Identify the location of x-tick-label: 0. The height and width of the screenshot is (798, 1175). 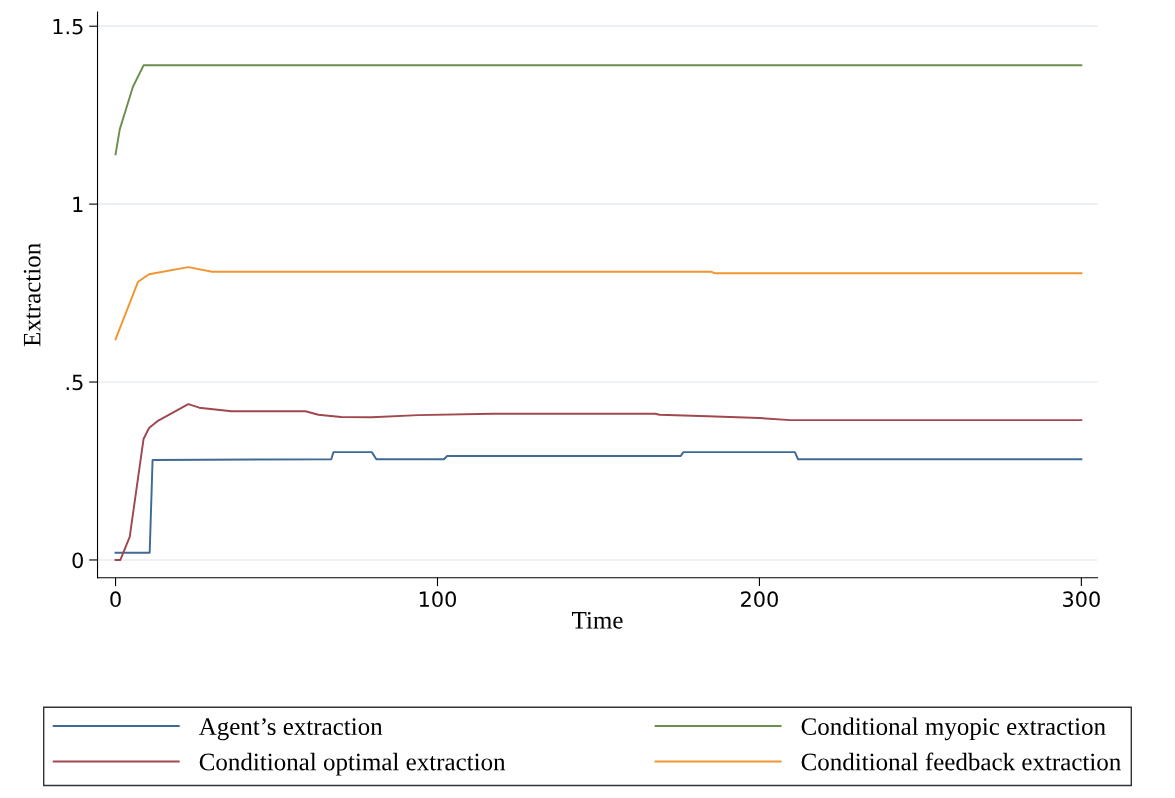
(115, 599).